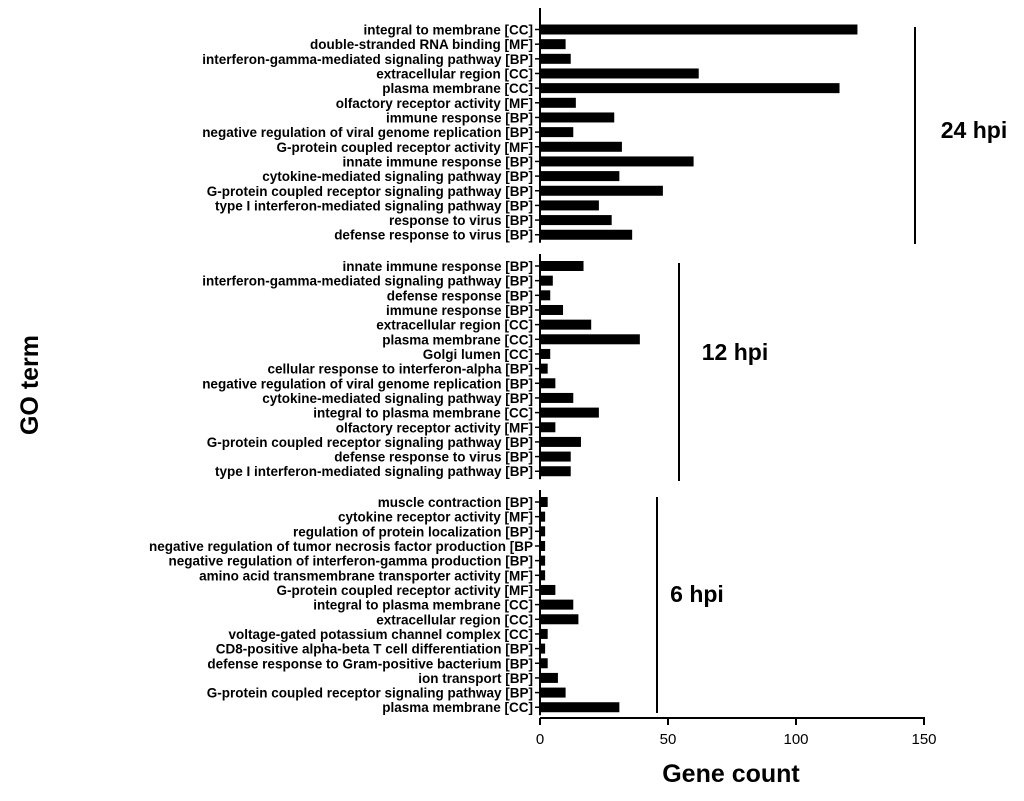 The image size is (1024, 801). I want to click on x-axis-title: Gene count, so click(731, 774).